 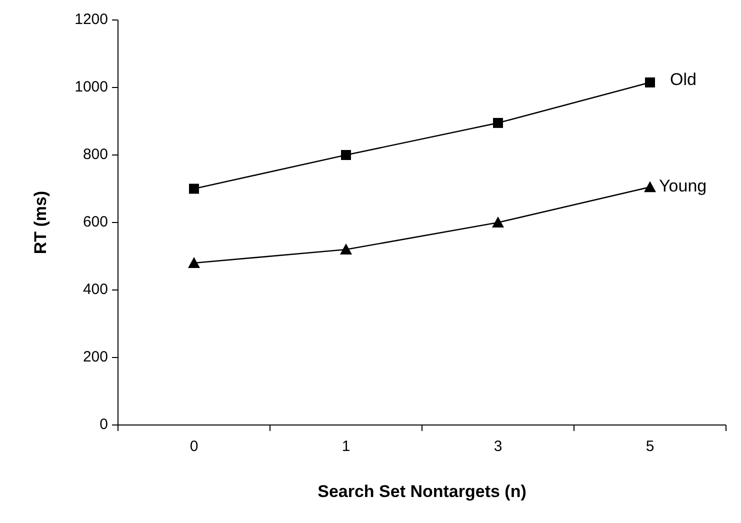 I want to click on y-tick-label: 400, so click(x=95, y=289).